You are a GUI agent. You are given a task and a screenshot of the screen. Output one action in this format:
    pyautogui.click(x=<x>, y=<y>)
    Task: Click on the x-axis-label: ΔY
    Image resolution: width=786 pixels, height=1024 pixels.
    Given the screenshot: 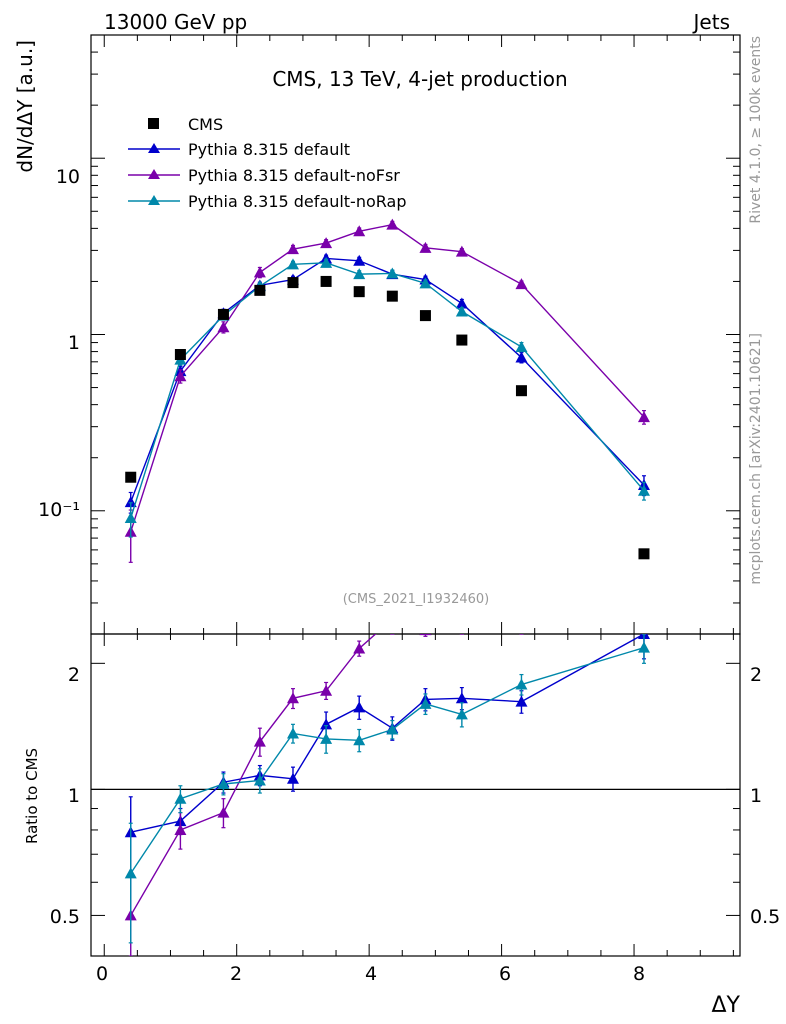 What is the action you would take?
    pyautogui.click(x=726, y=1005)
    